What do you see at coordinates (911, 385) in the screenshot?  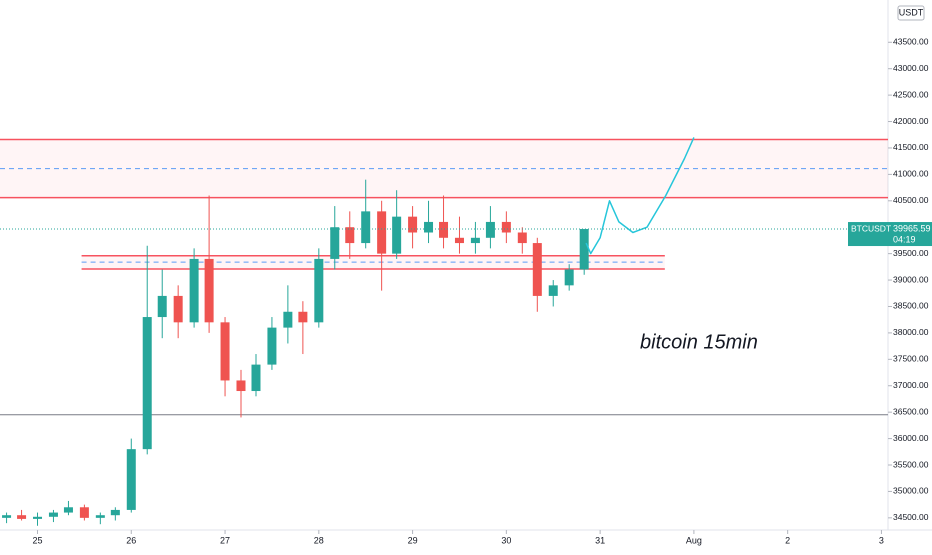 I see `y-tick-label: 37000.00` at bounding box center [911, 385].